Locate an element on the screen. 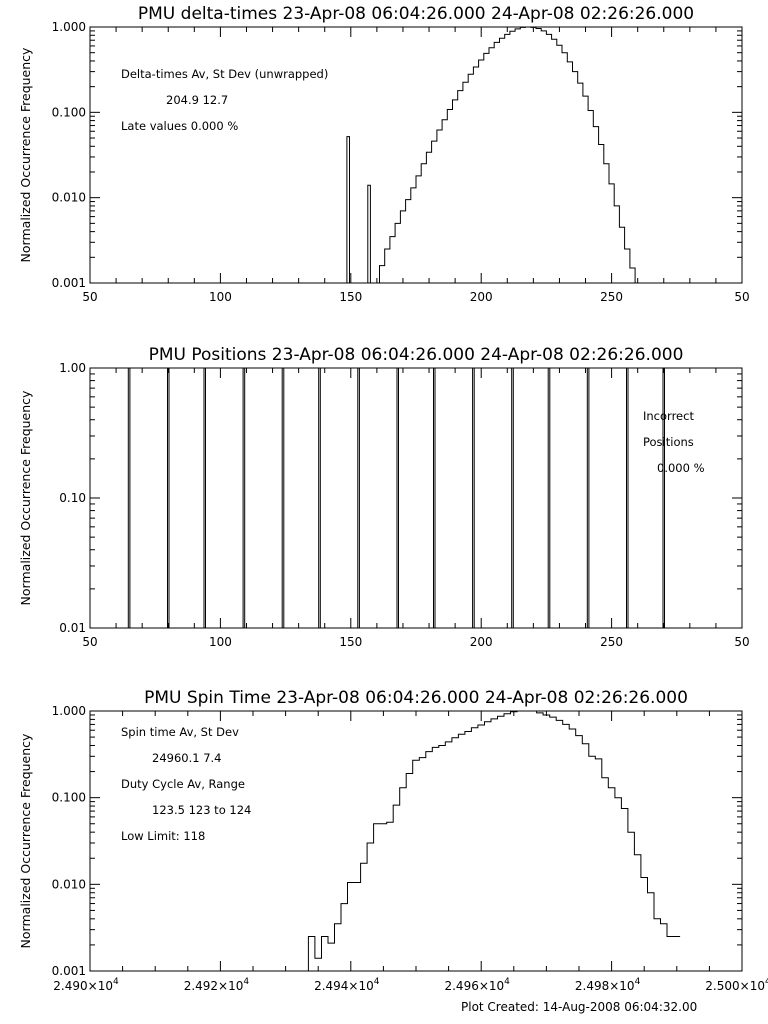  x-tick-label-1: 100 is located at coordinates (220, 297).